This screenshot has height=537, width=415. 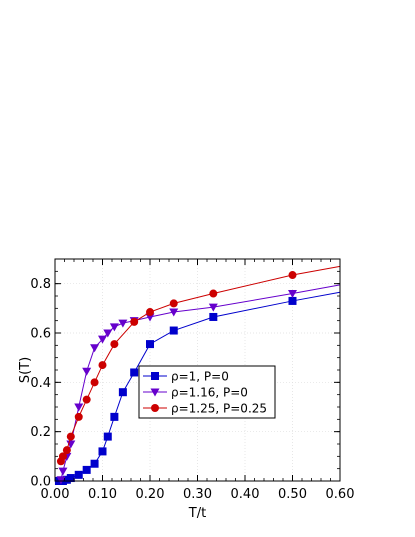 What do you see at coordinates (55, 494) in the screenshot?
I see `x-tick-label: 0.00` at bounding box center [55, 494].